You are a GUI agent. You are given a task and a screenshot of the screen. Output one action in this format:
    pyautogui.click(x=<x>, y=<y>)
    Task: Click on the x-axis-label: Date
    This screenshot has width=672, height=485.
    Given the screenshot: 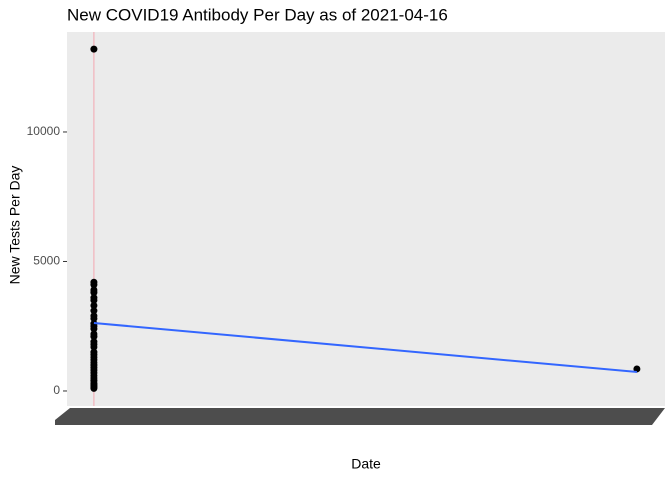 What is the action you would take?
    pyautogui.click(x=366, y=464)
    